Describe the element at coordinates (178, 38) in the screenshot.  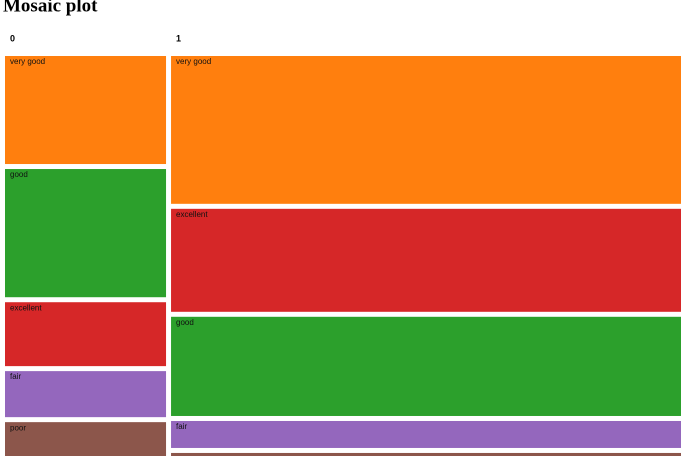
I see `column-label: 1` at that location.